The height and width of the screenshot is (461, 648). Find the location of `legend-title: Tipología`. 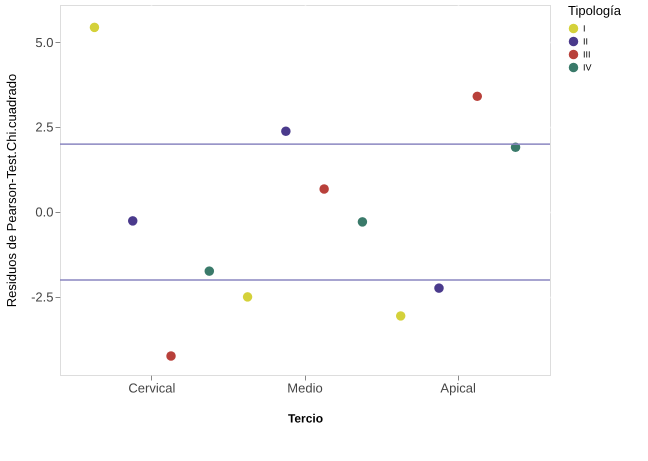

legend-title: Tipología is located at coordinates (595, 10).